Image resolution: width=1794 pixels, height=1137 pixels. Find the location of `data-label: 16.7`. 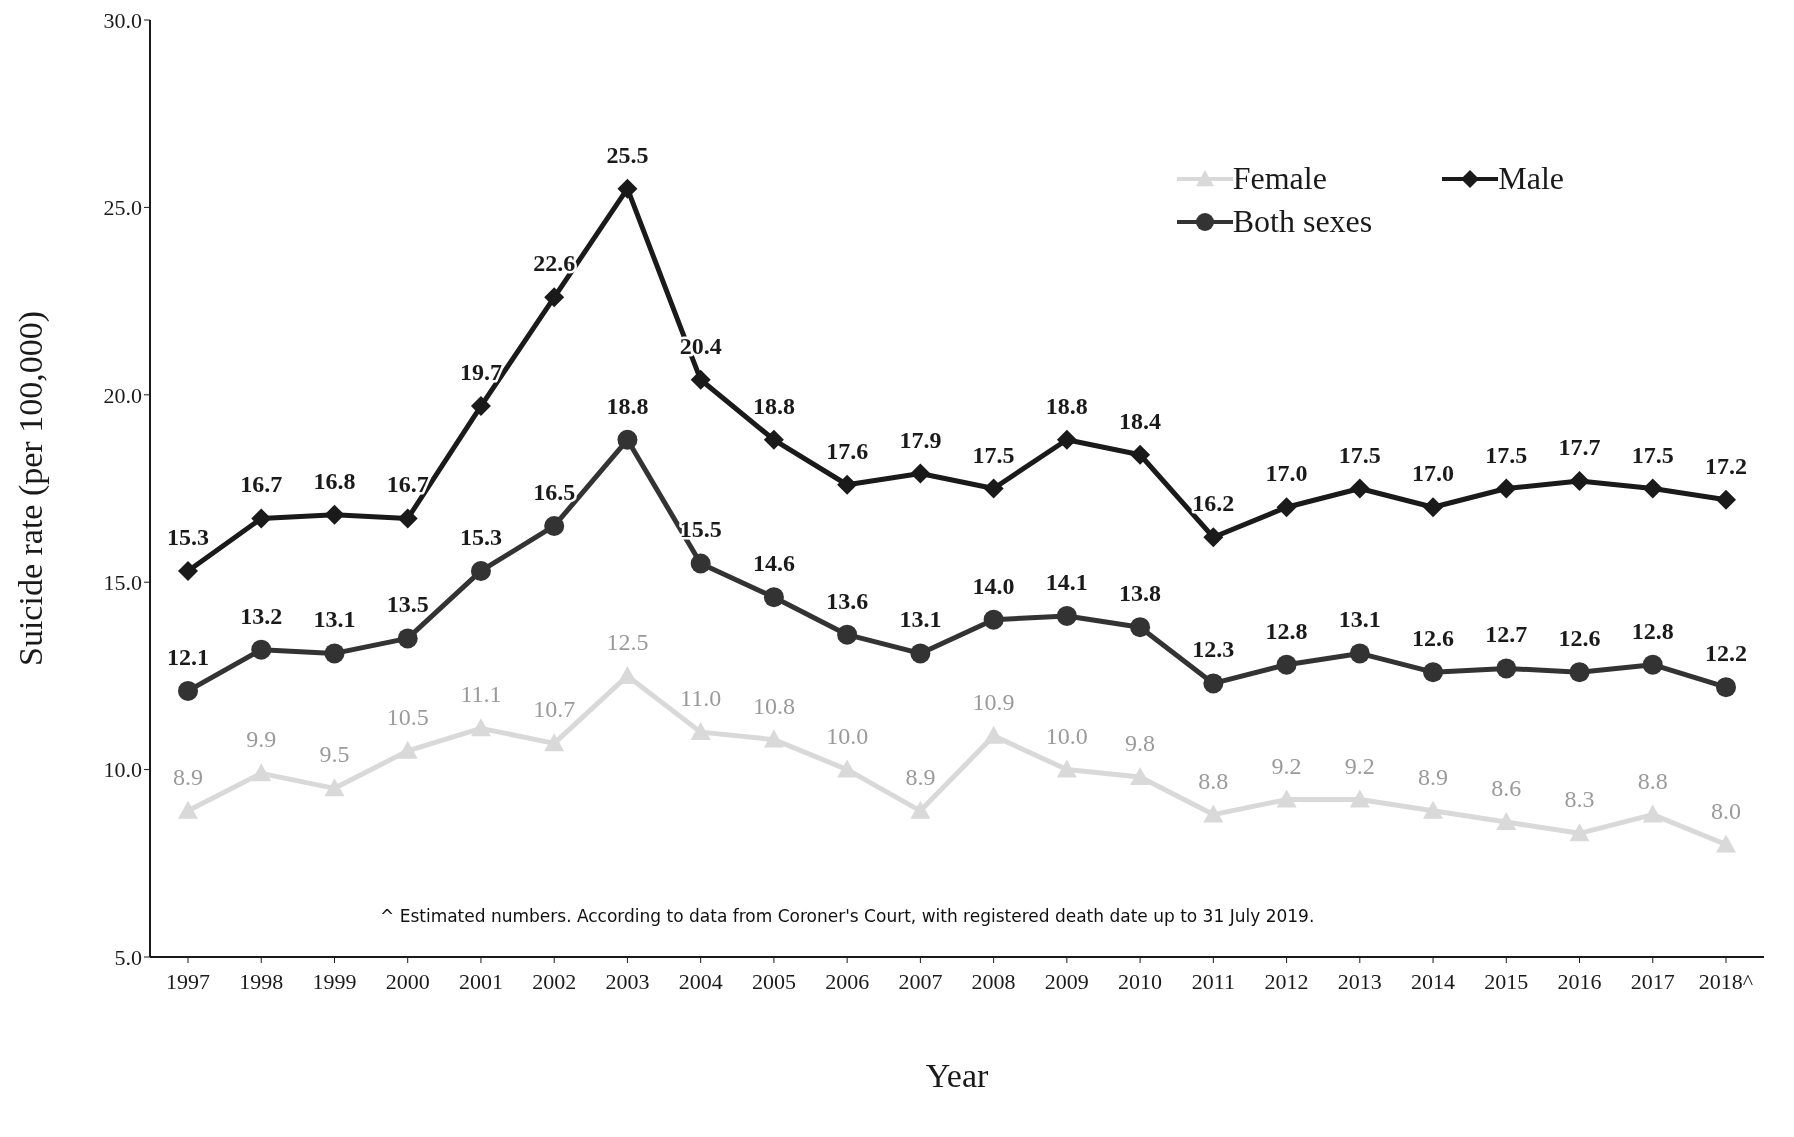

data-label: 16.7 is located at coordinates (407, 484).